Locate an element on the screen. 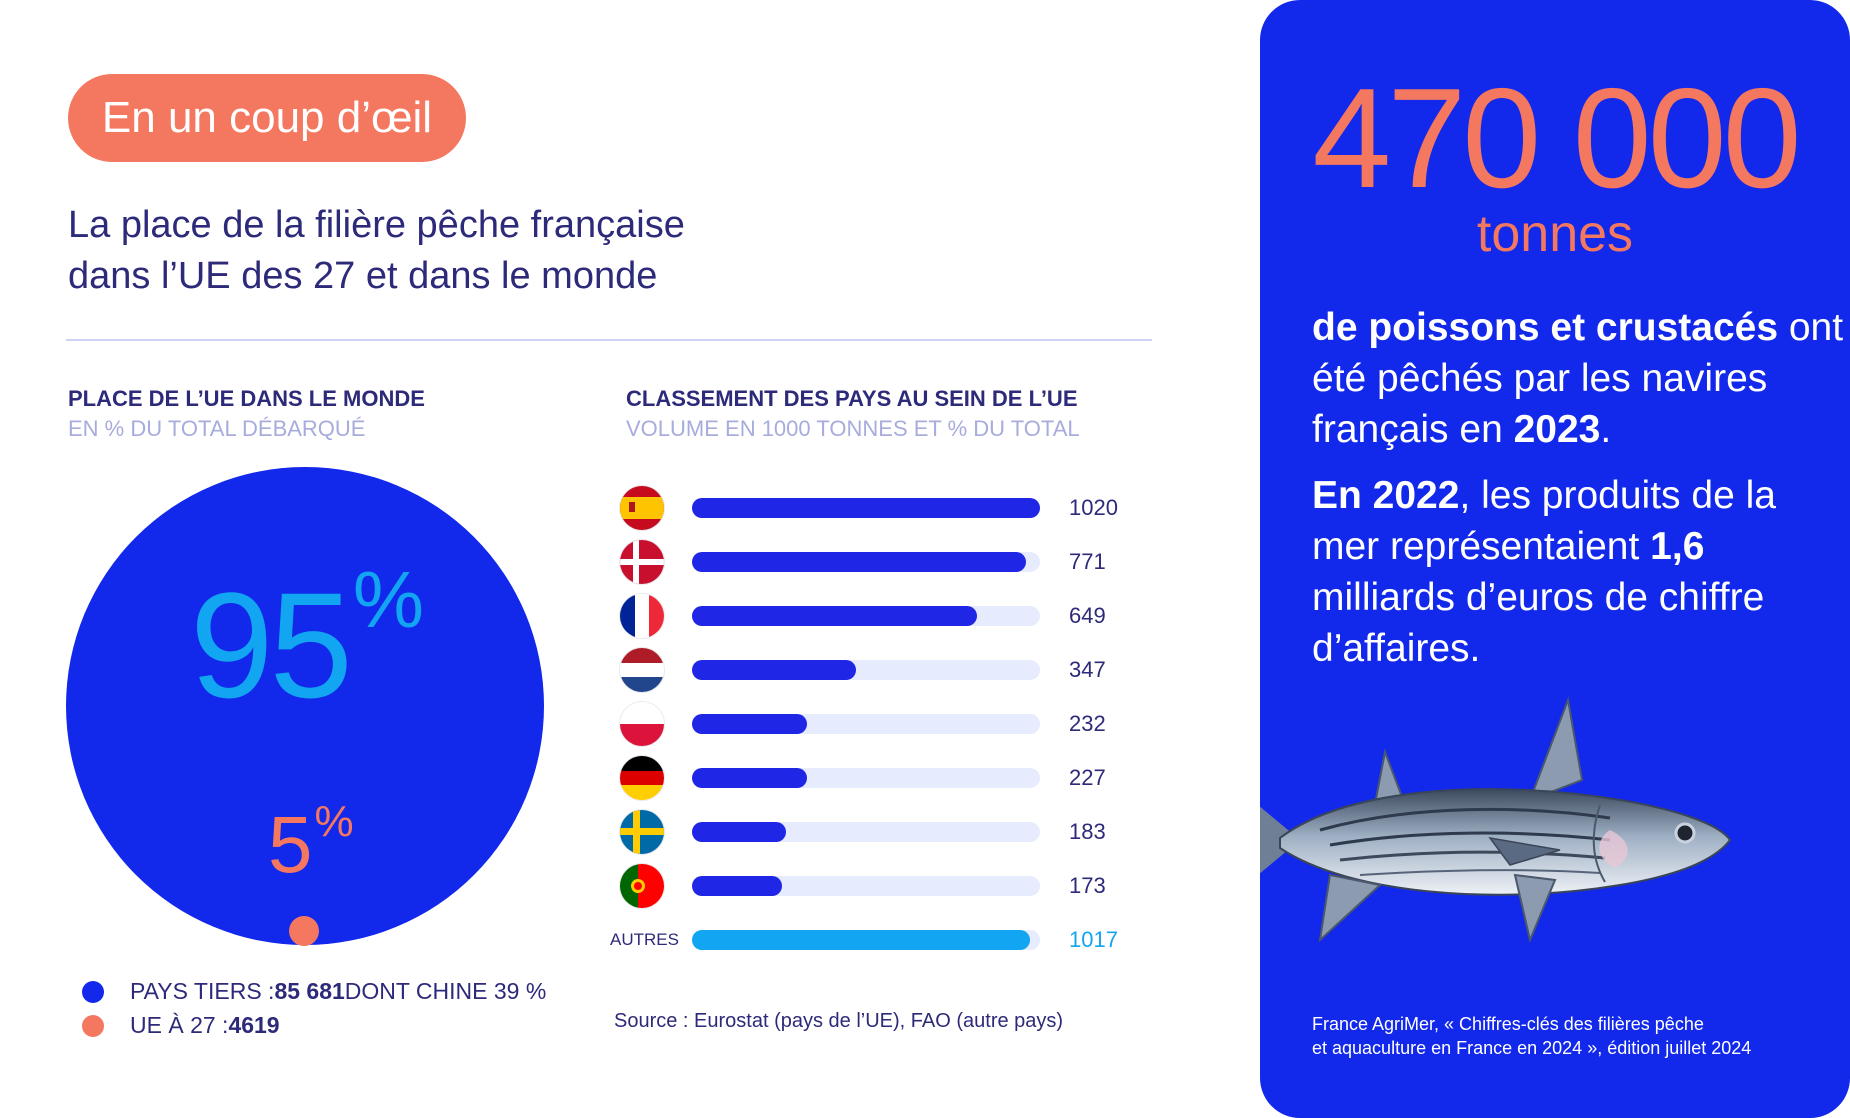  tuna-fish-illustration is located at coordinates (1496, 820).